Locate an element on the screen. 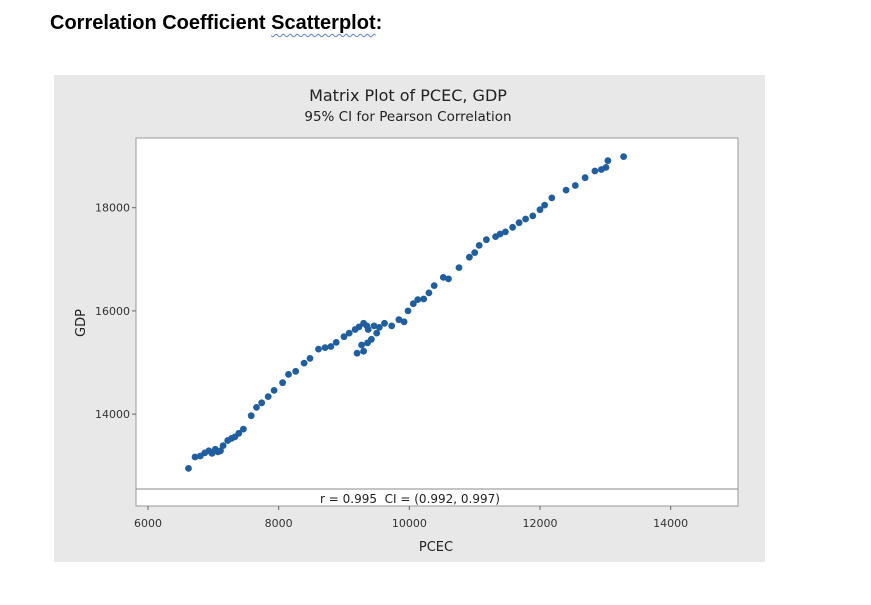 The height and width of the screenshot is (605, 871). x-tick-label: 14000 is located at coordinates (670, 523).